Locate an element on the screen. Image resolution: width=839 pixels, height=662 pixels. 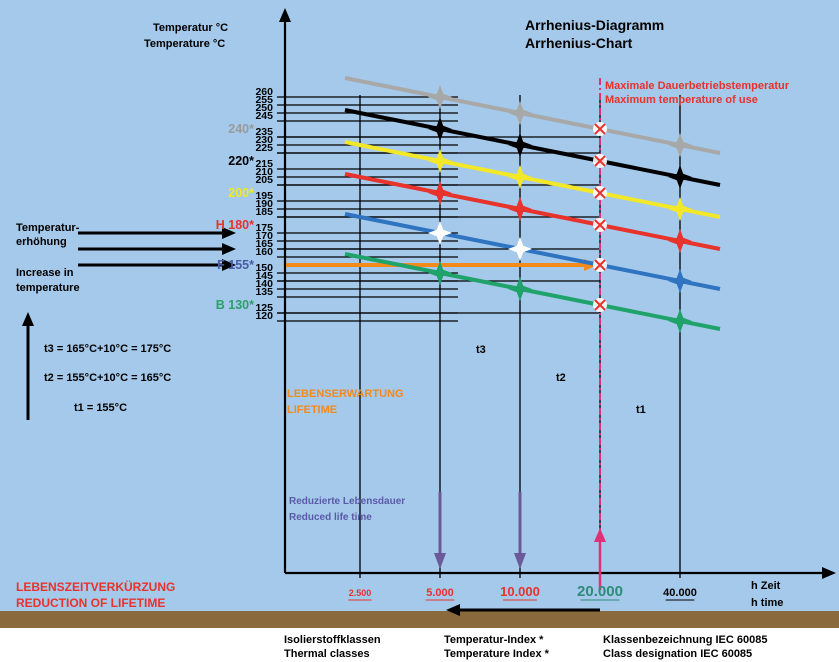
y-tick-label: 175 is located at coordinates (264, 228).